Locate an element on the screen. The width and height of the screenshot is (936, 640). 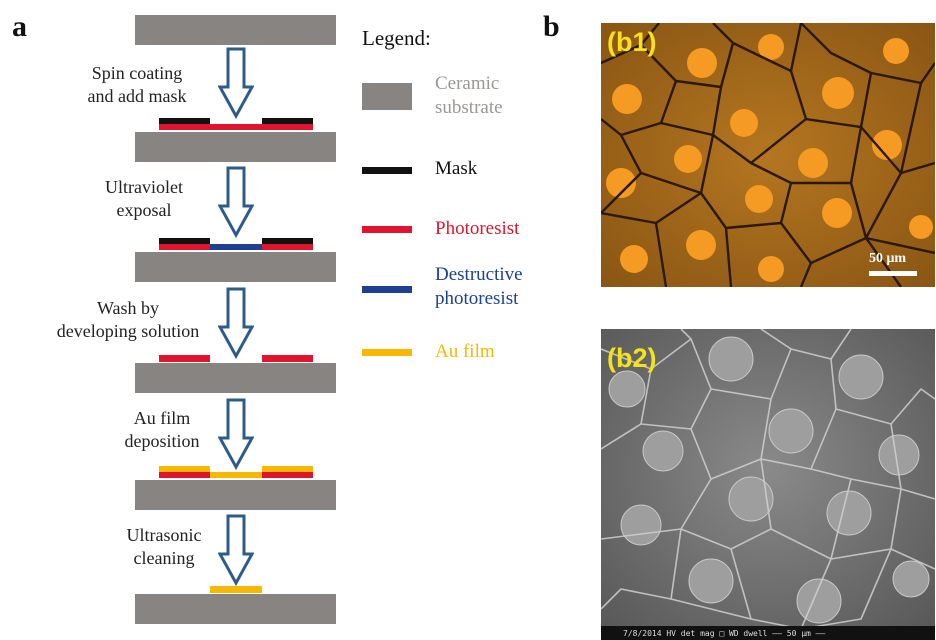
micrograph-label-b1: (b1) is located at coordinates (632, 42).